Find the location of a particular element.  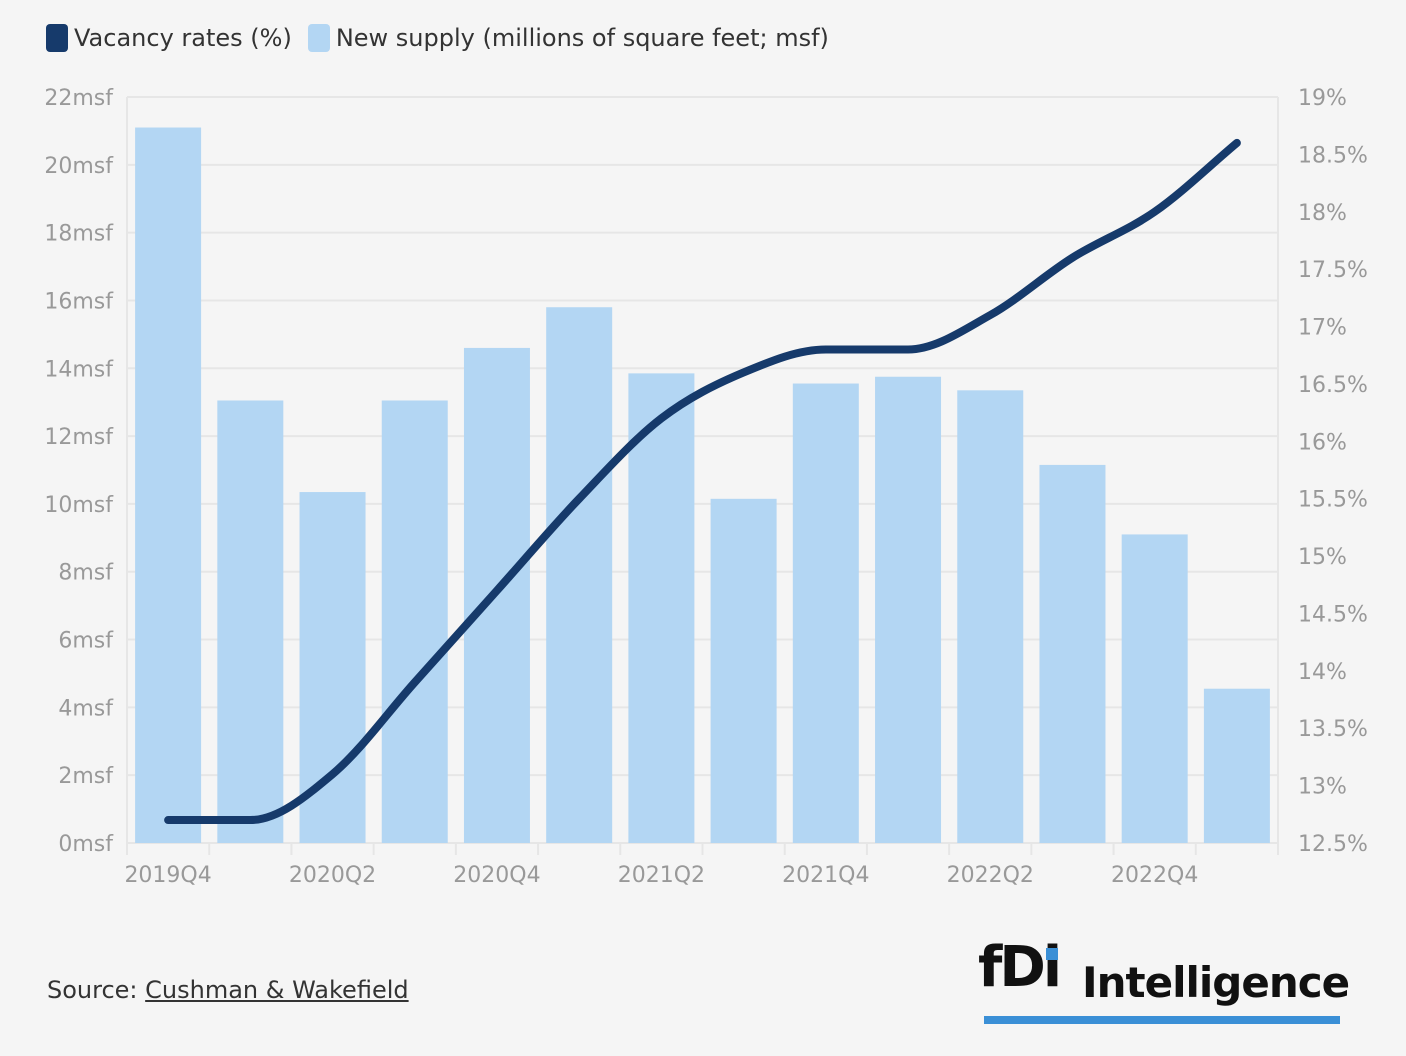

legend-swatch-supply is located at coordinates (318, 38).